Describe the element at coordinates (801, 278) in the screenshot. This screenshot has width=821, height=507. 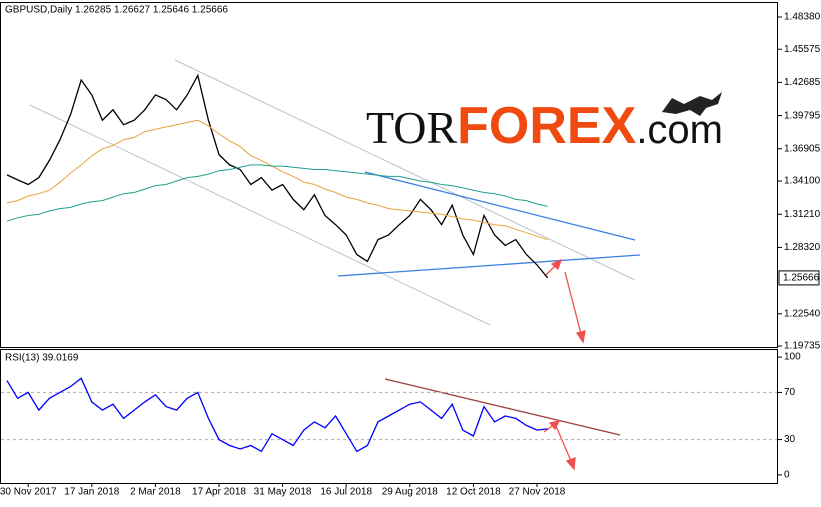
I see `last-price-label: 1.25666` at that location.